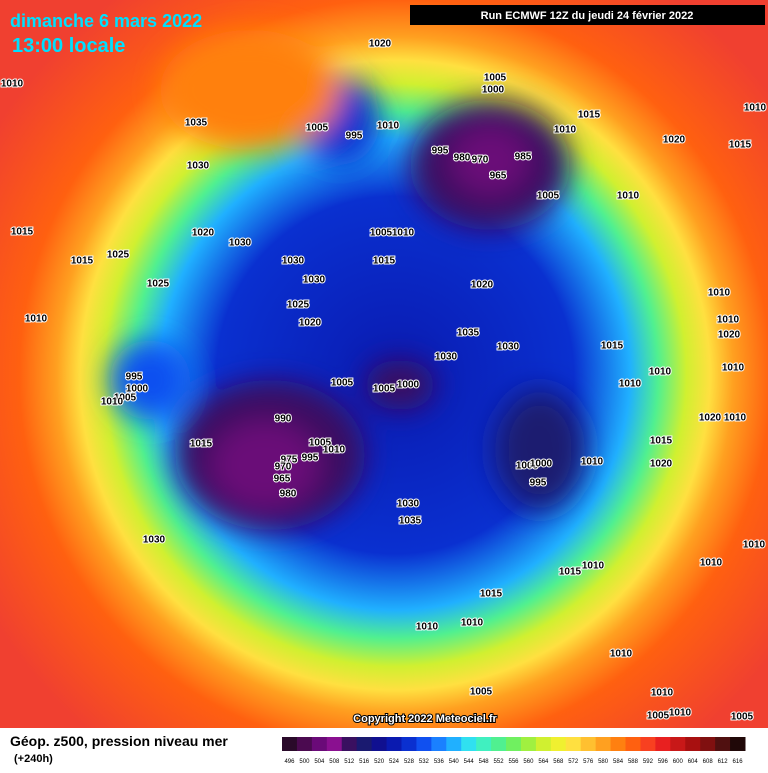 The width and height of the screenshot is (768, 773). I want to click on pressure-label: 985, so click(523, 157).